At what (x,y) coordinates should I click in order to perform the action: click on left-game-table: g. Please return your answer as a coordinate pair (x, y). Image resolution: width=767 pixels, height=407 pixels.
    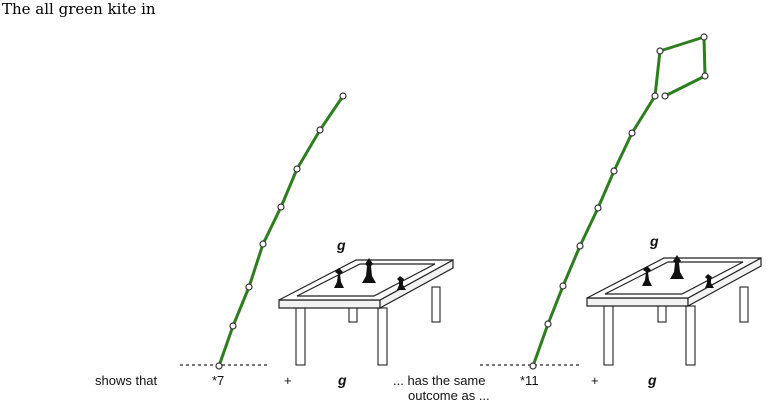
    Looking at the image, I should click on (366, 301).